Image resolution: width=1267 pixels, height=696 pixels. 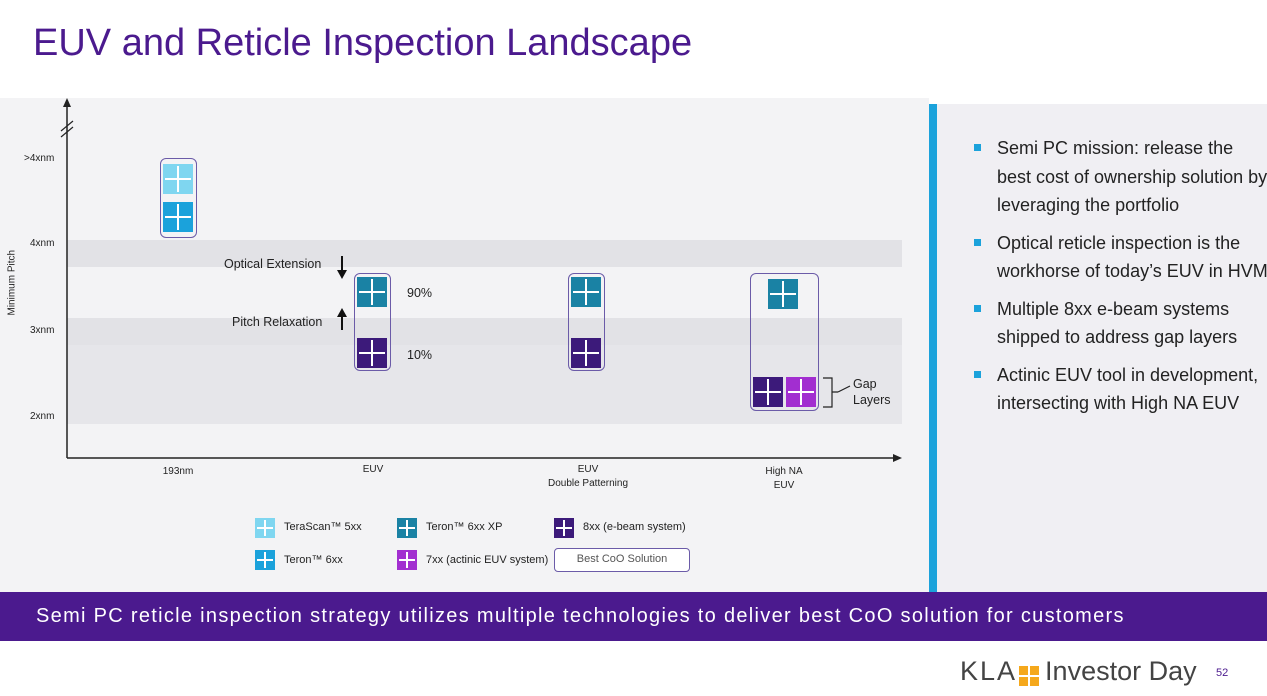 I want to click on x-tick-line1: 193nm, so click(x=178, y=471).